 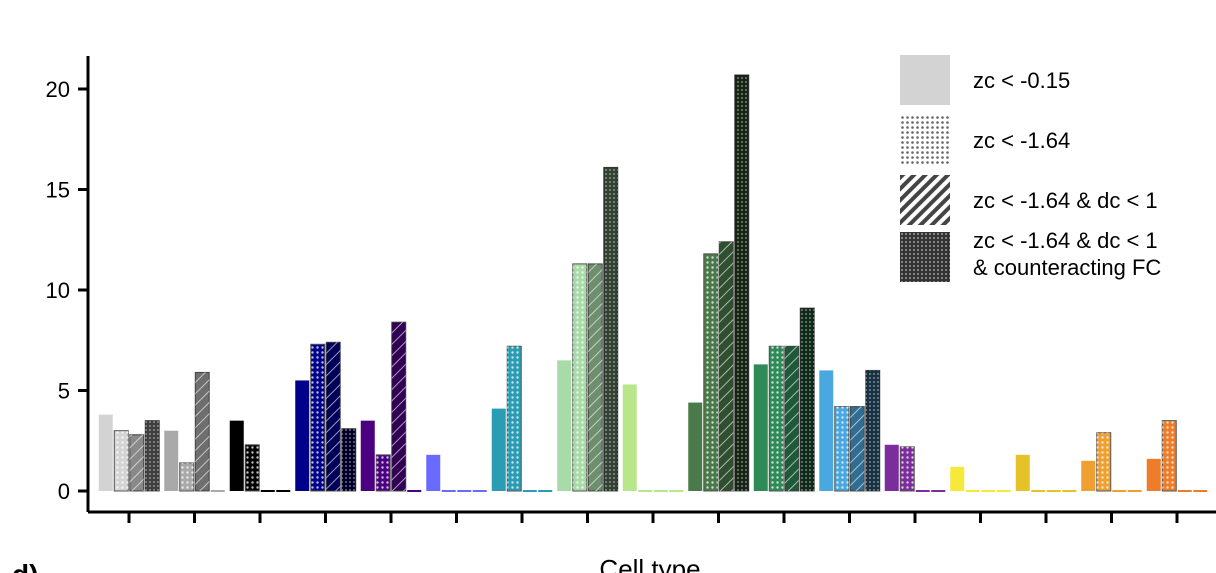 I want to click on y-tick-label: 0, so click(x=64, y=491).